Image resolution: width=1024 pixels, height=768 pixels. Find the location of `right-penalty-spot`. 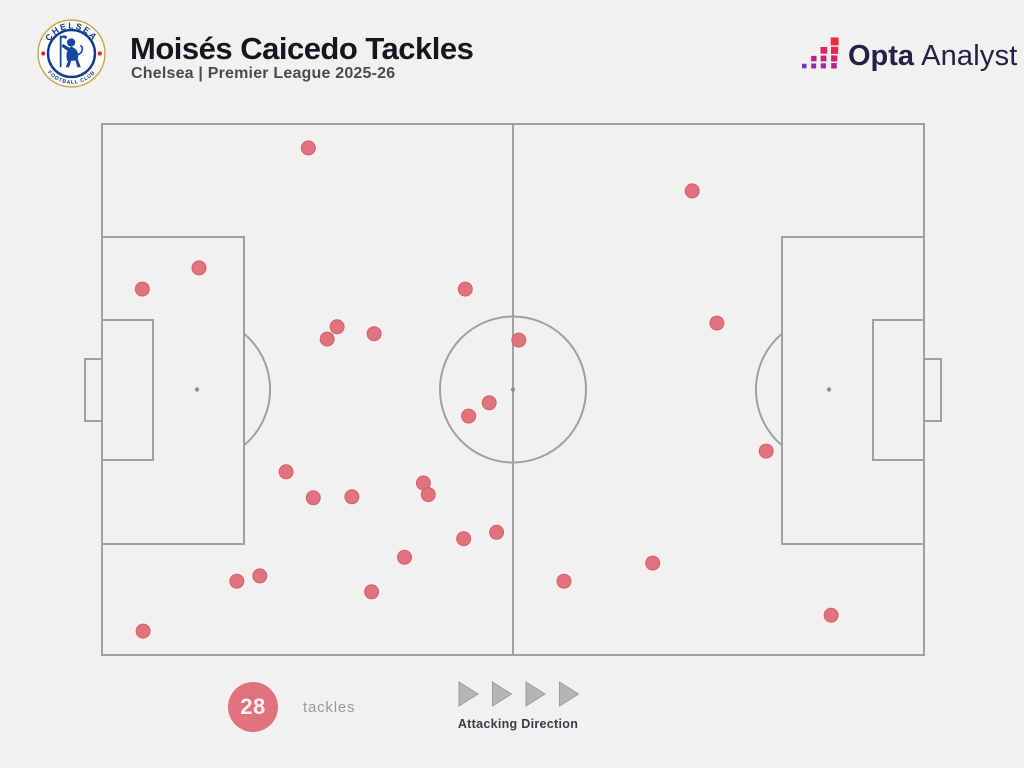

right-penalty-spot is located at coordinates (829, 389).